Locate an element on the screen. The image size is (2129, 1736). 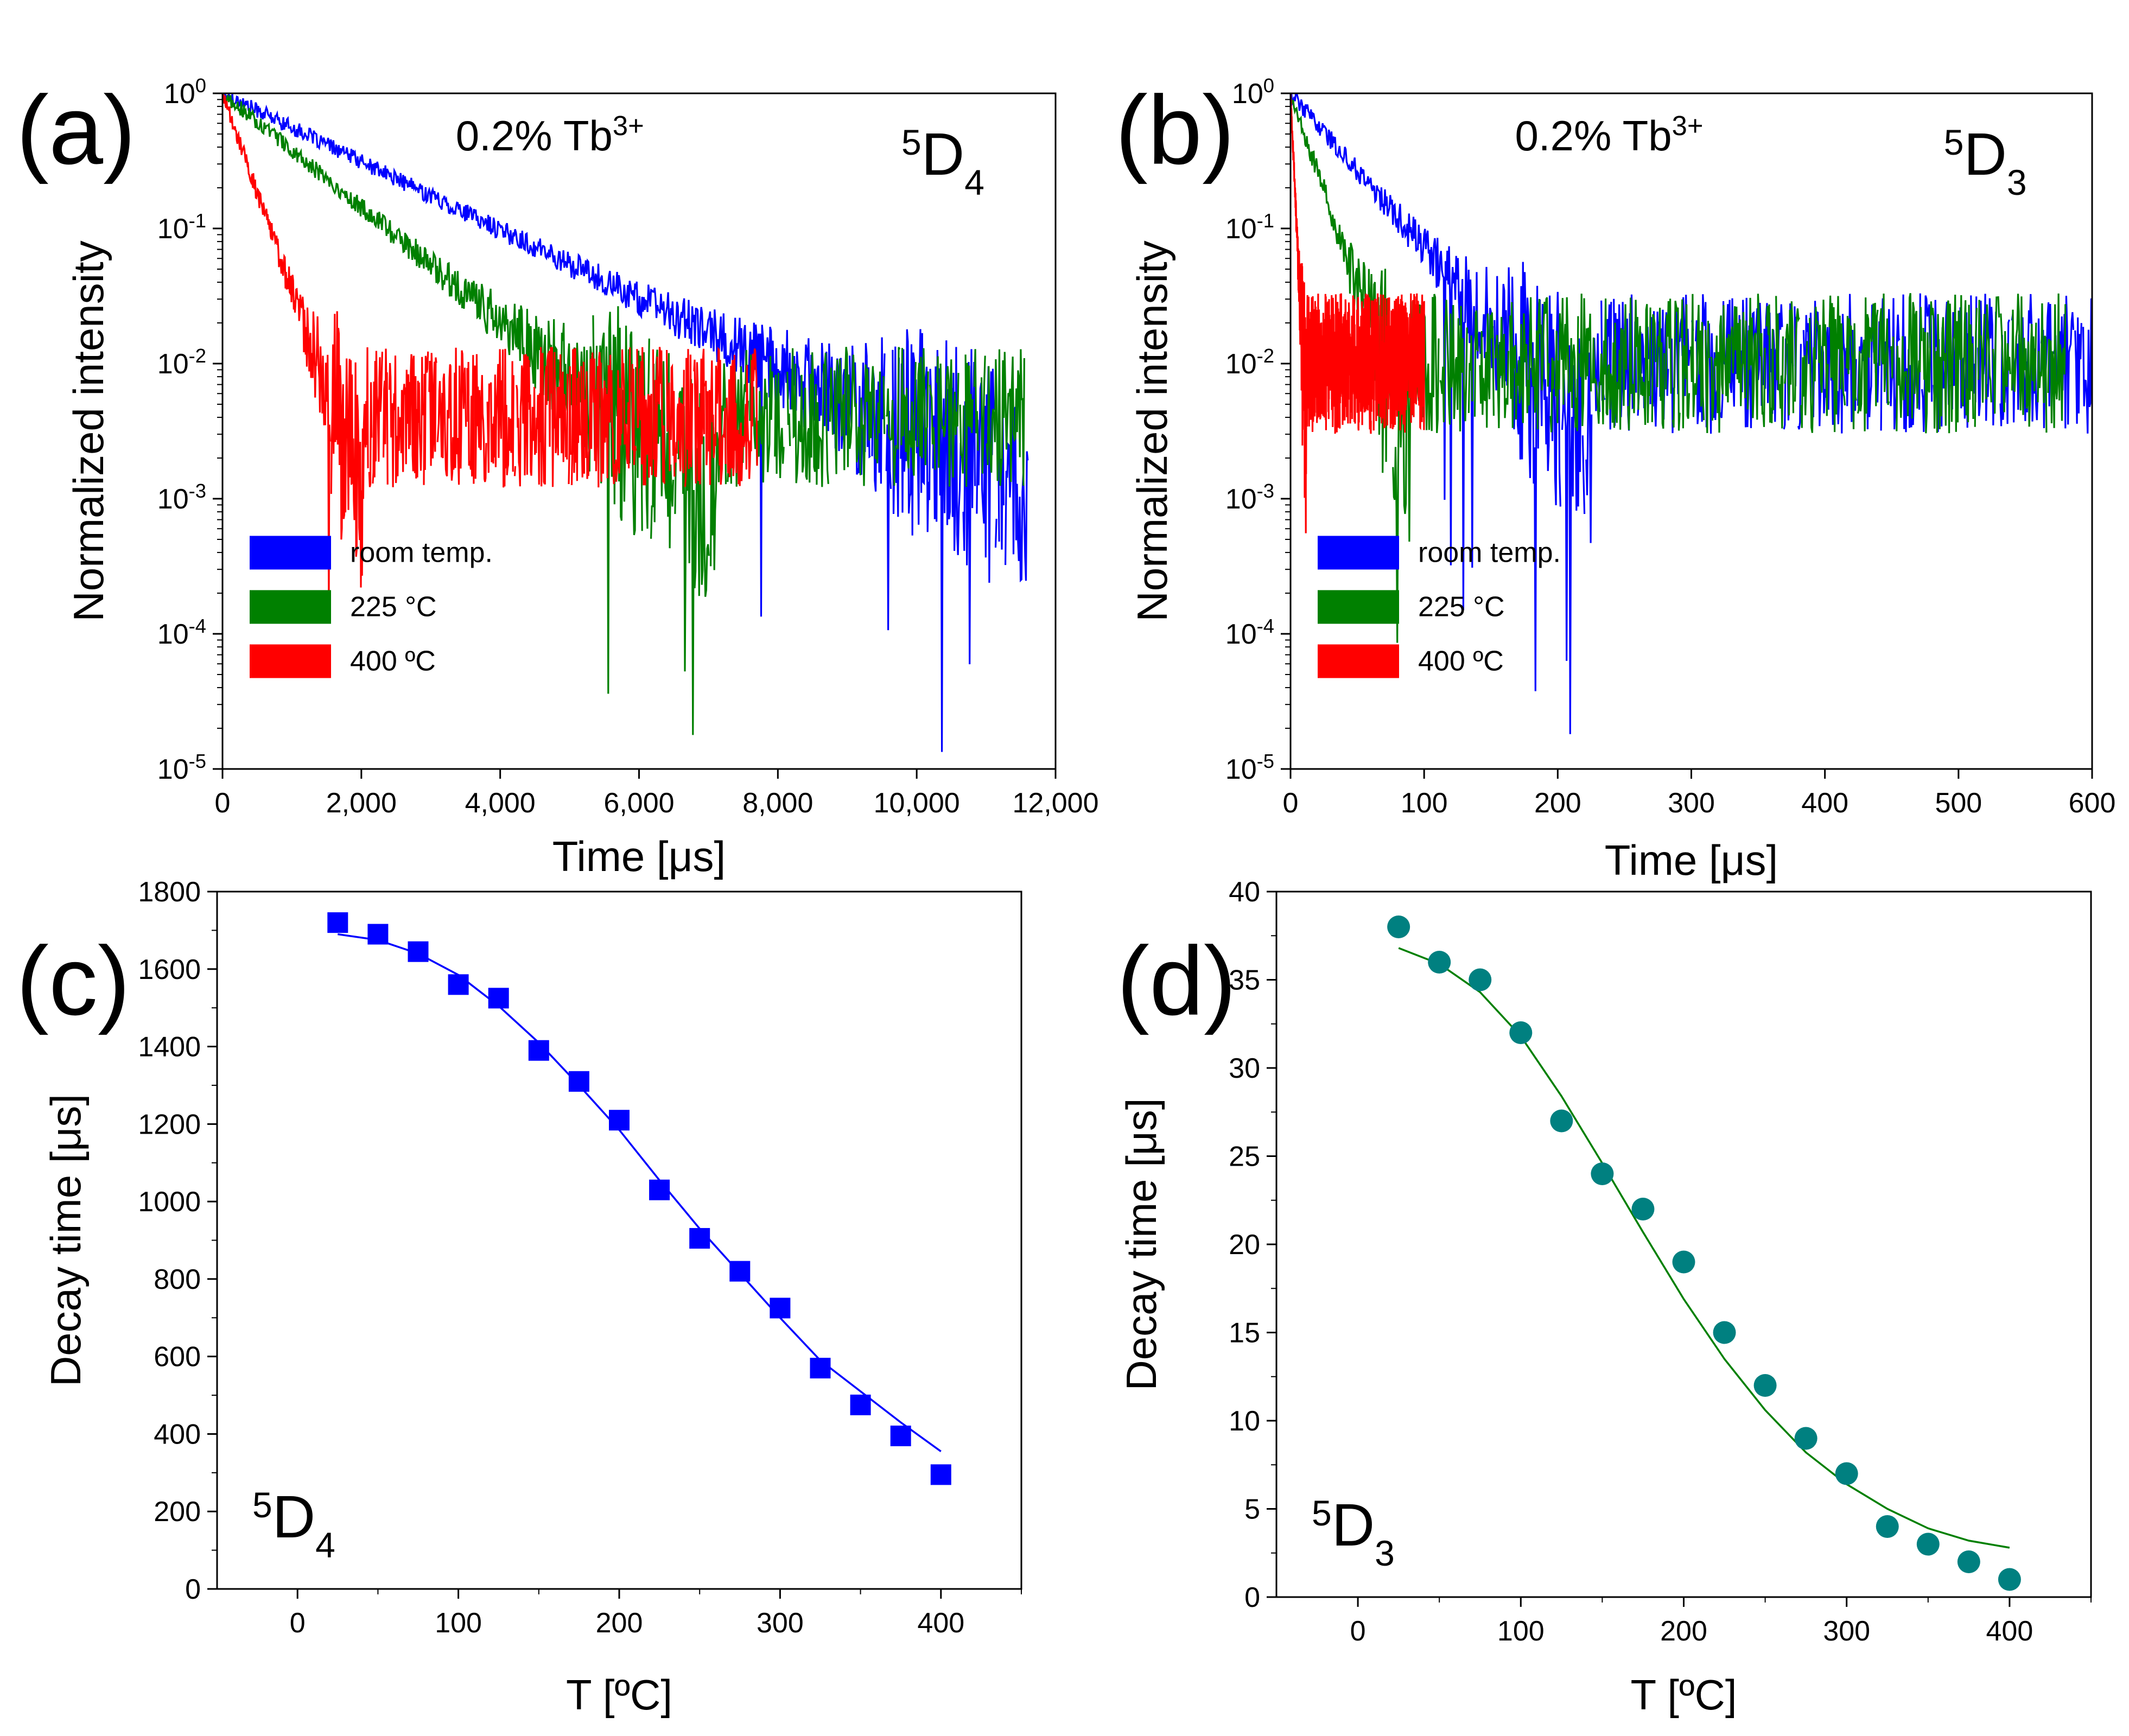
y-tick-label: 35 is located at coordinates (1244, 981).